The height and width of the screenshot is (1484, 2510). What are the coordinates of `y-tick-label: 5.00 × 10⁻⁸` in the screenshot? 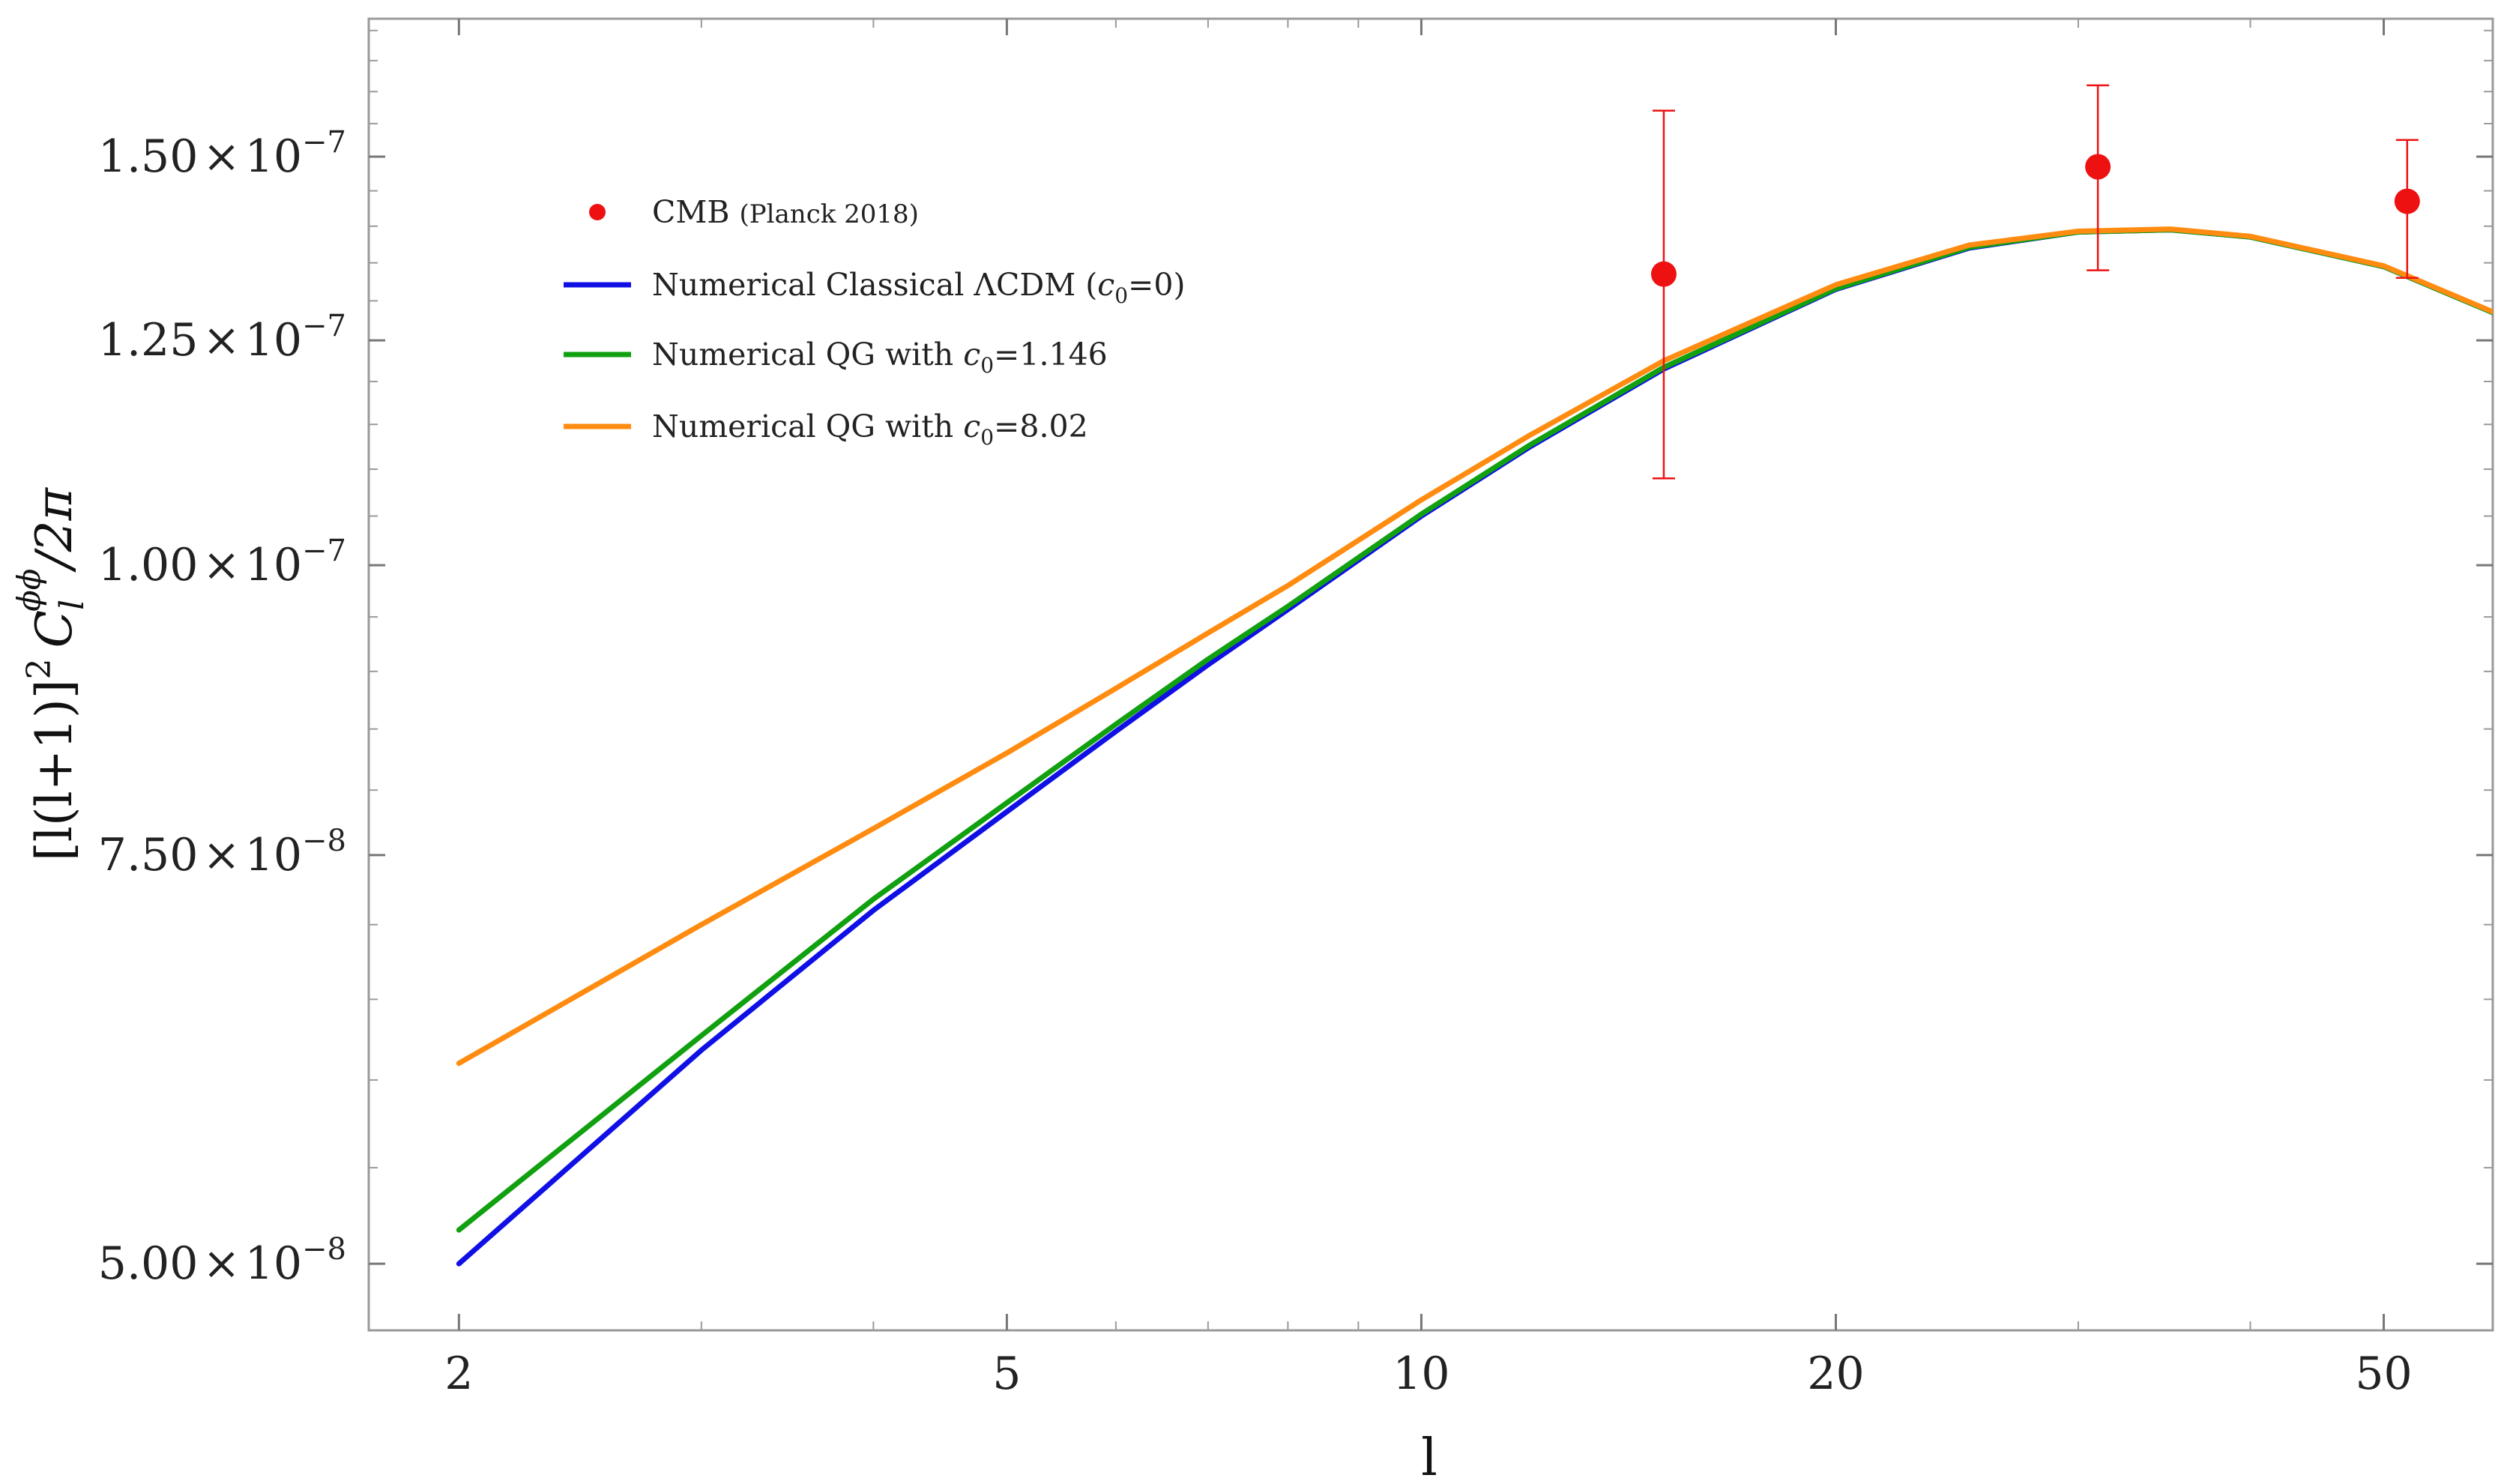 It's located at (222, 1261).